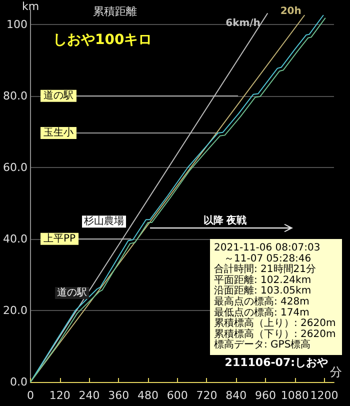  What do you see at coordinates (58, 132) in the screenshot?
I see `annotation: 玉生小` at bounding box center [58, 132].